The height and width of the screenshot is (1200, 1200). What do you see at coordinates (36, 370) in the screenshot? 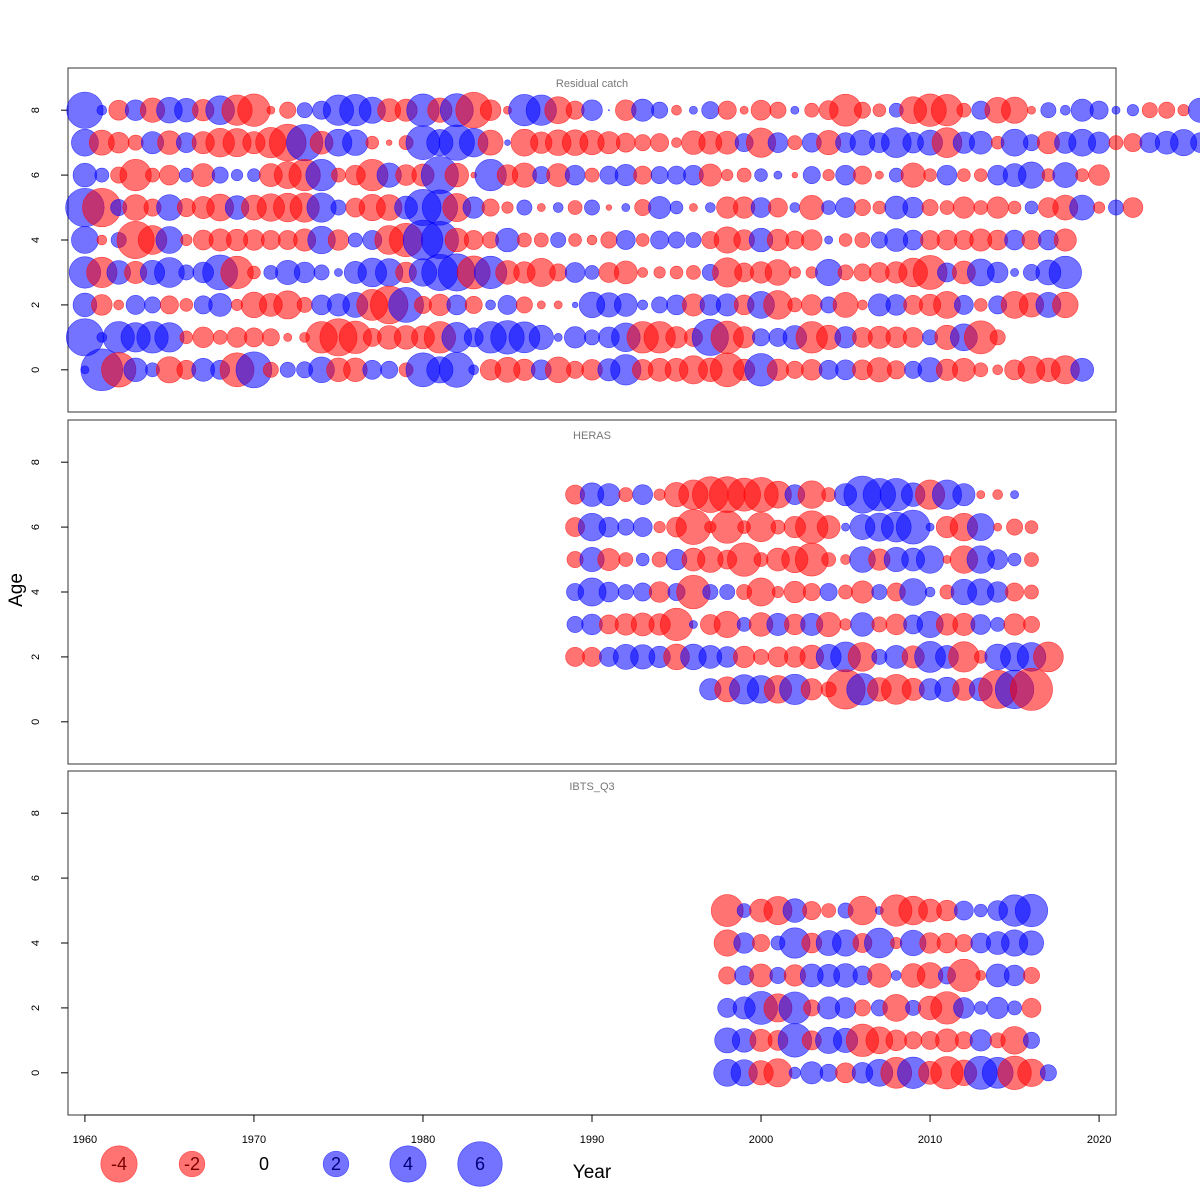
I see `y-tick-label: 0` at bounding box center [36, 370].